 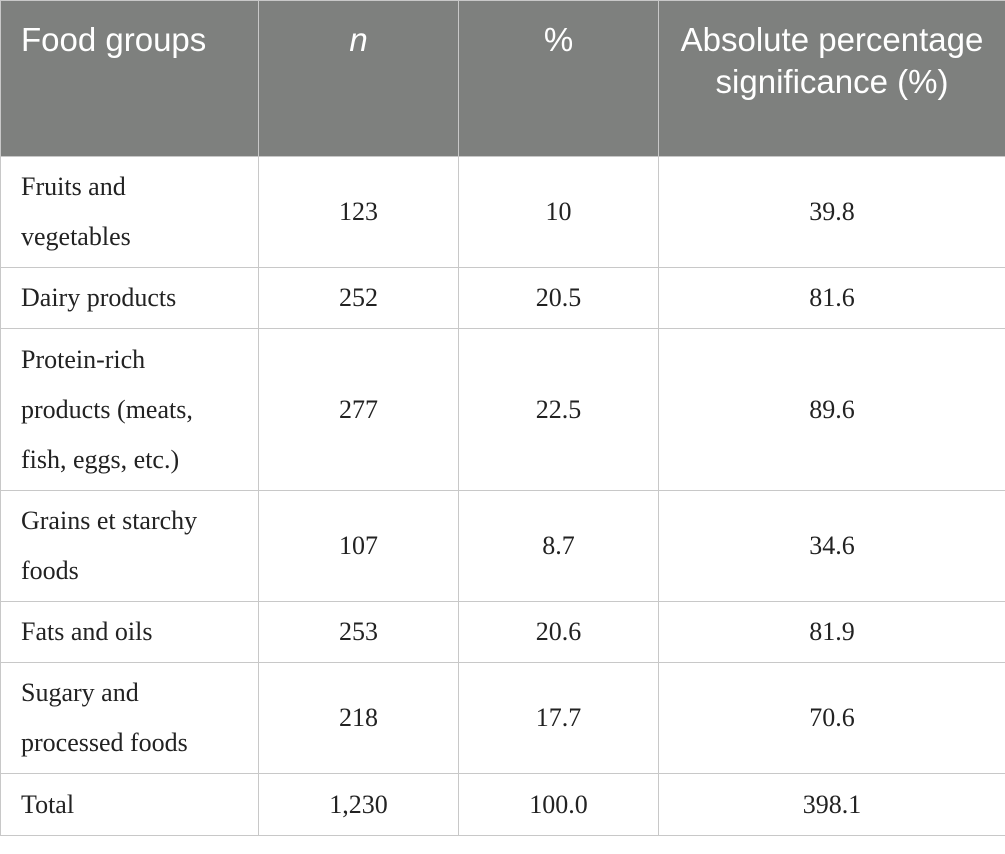 I want to click on table-cell: 123, so click(x=358, y=212).